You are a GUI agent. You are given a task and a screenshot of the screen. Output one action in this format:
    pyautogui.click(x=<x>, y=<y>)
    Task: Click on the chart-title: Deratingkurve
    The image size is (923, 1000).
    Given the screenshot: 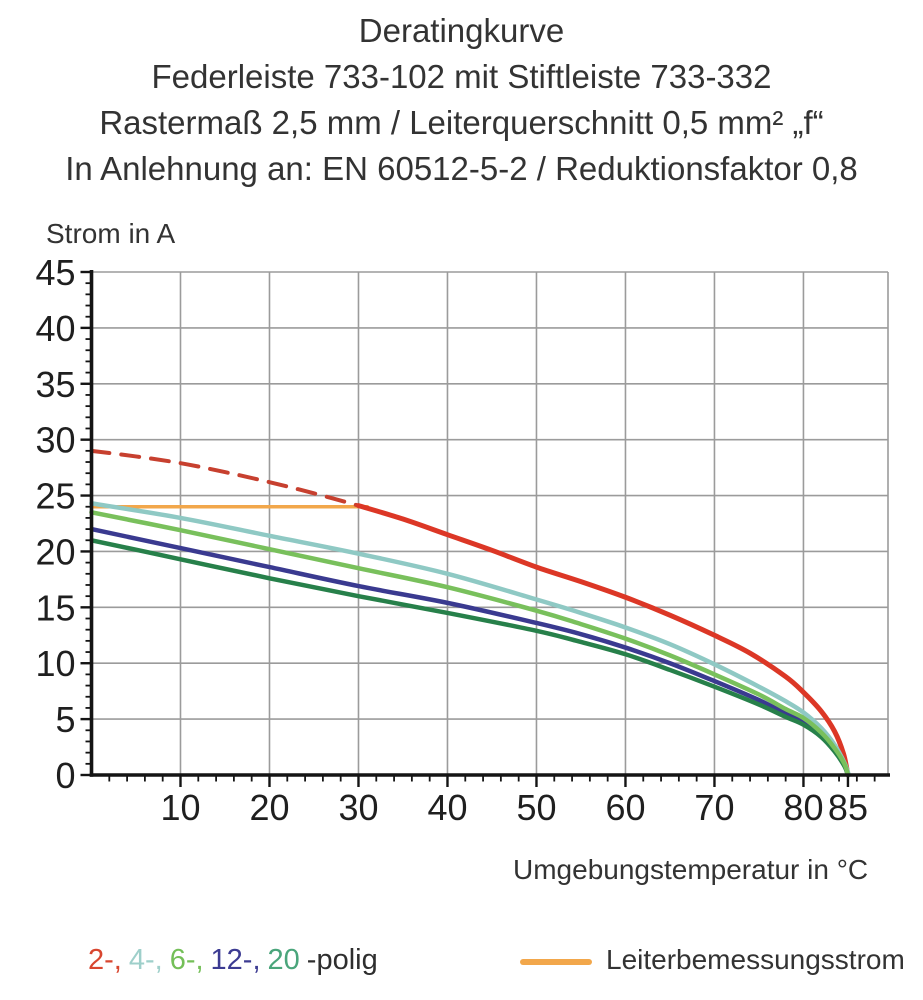 What is the action you would take?
    pyautogui.click(x=461, y=30)
    